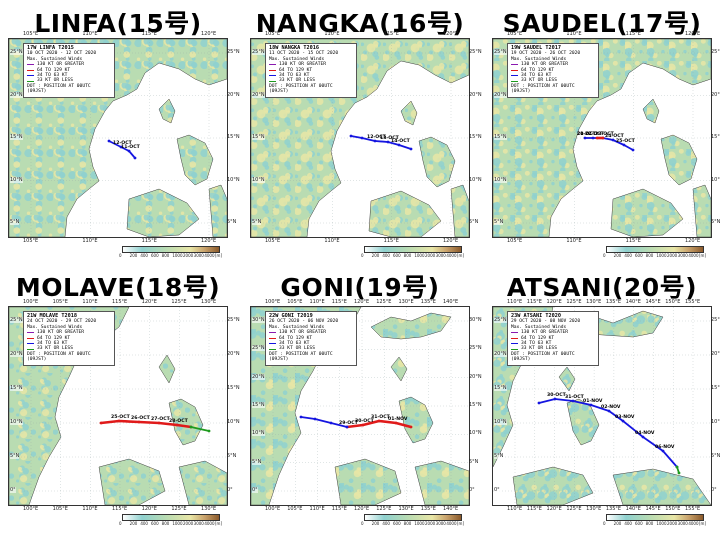  What do you see at coordinates (587, 134) in the screenshot?
I see `date-label: 21-OCT` at bounding box center [587, 134].